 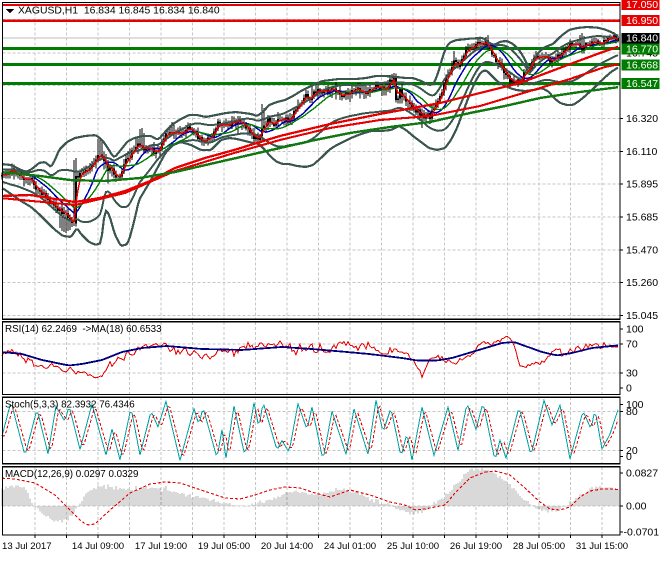 I want to click on svg-text: 17.050, so click(x=642, y=5).